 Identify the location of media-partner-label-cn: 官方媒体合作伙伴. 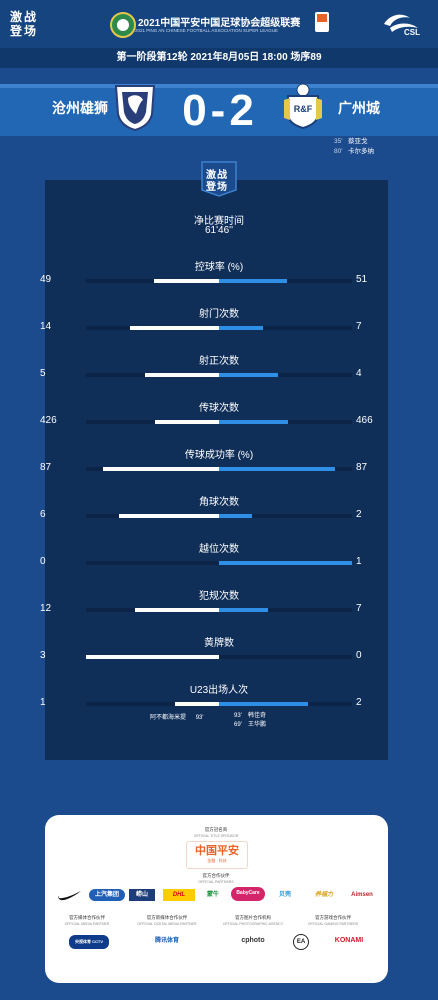
(87, 917).